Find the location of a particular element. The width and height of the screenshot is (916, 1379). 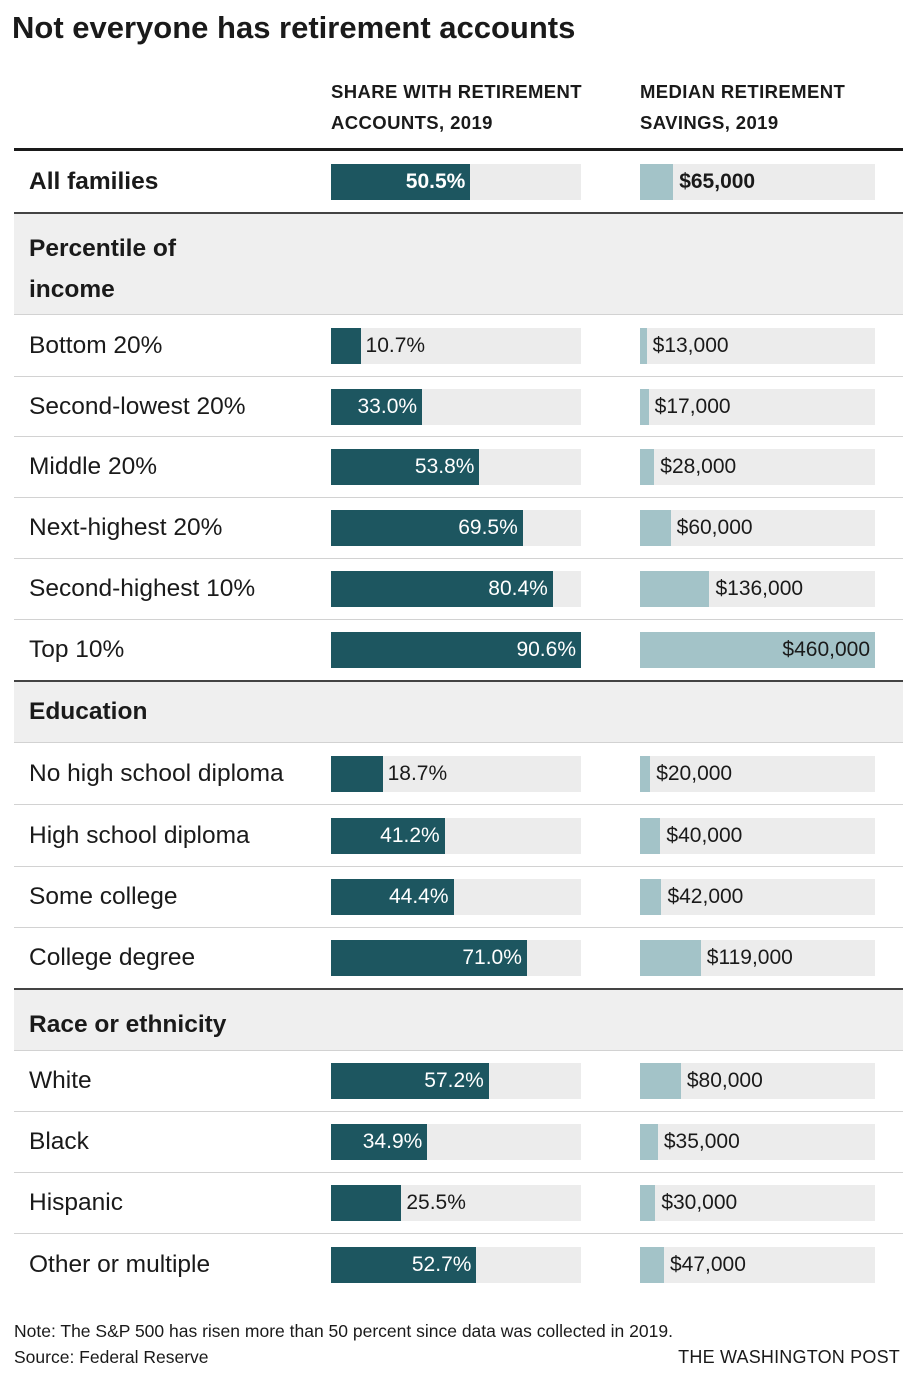

table-row: Second-highest 10% is located at coordinates (458, 589).